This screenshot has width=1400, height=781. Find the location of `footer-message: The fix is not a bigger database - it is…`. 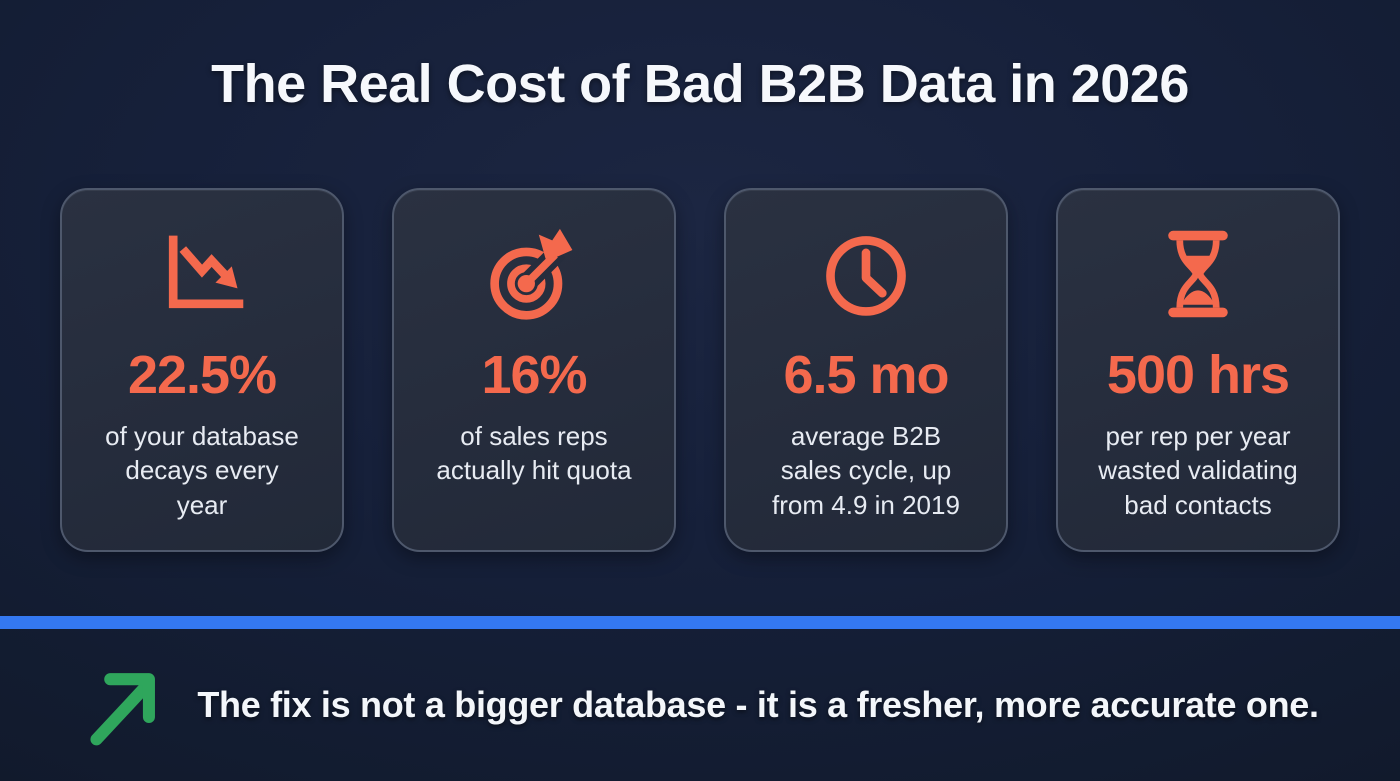

footer-message: The fix is not a bigger database - it is… is located at coordinates (758, 704).